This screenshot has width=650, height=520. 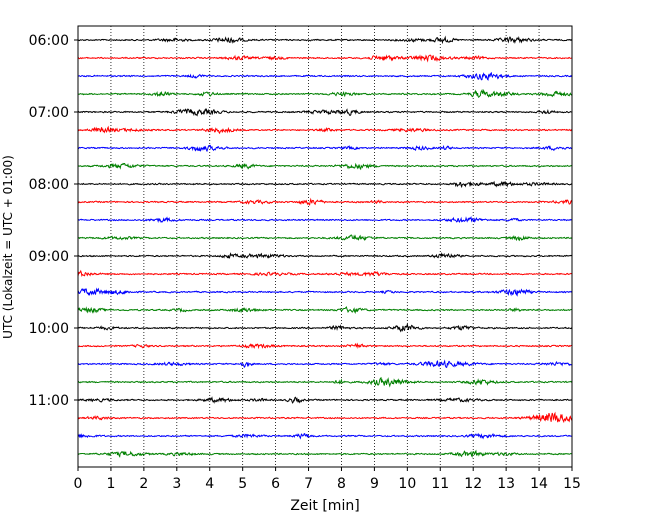 What do you see at coordinates (53, 221) in the screenshot?
I see `y-axis: 06:00 07:00 08:00 09:00 10:00 11:00` at bounding box center [53, 221].